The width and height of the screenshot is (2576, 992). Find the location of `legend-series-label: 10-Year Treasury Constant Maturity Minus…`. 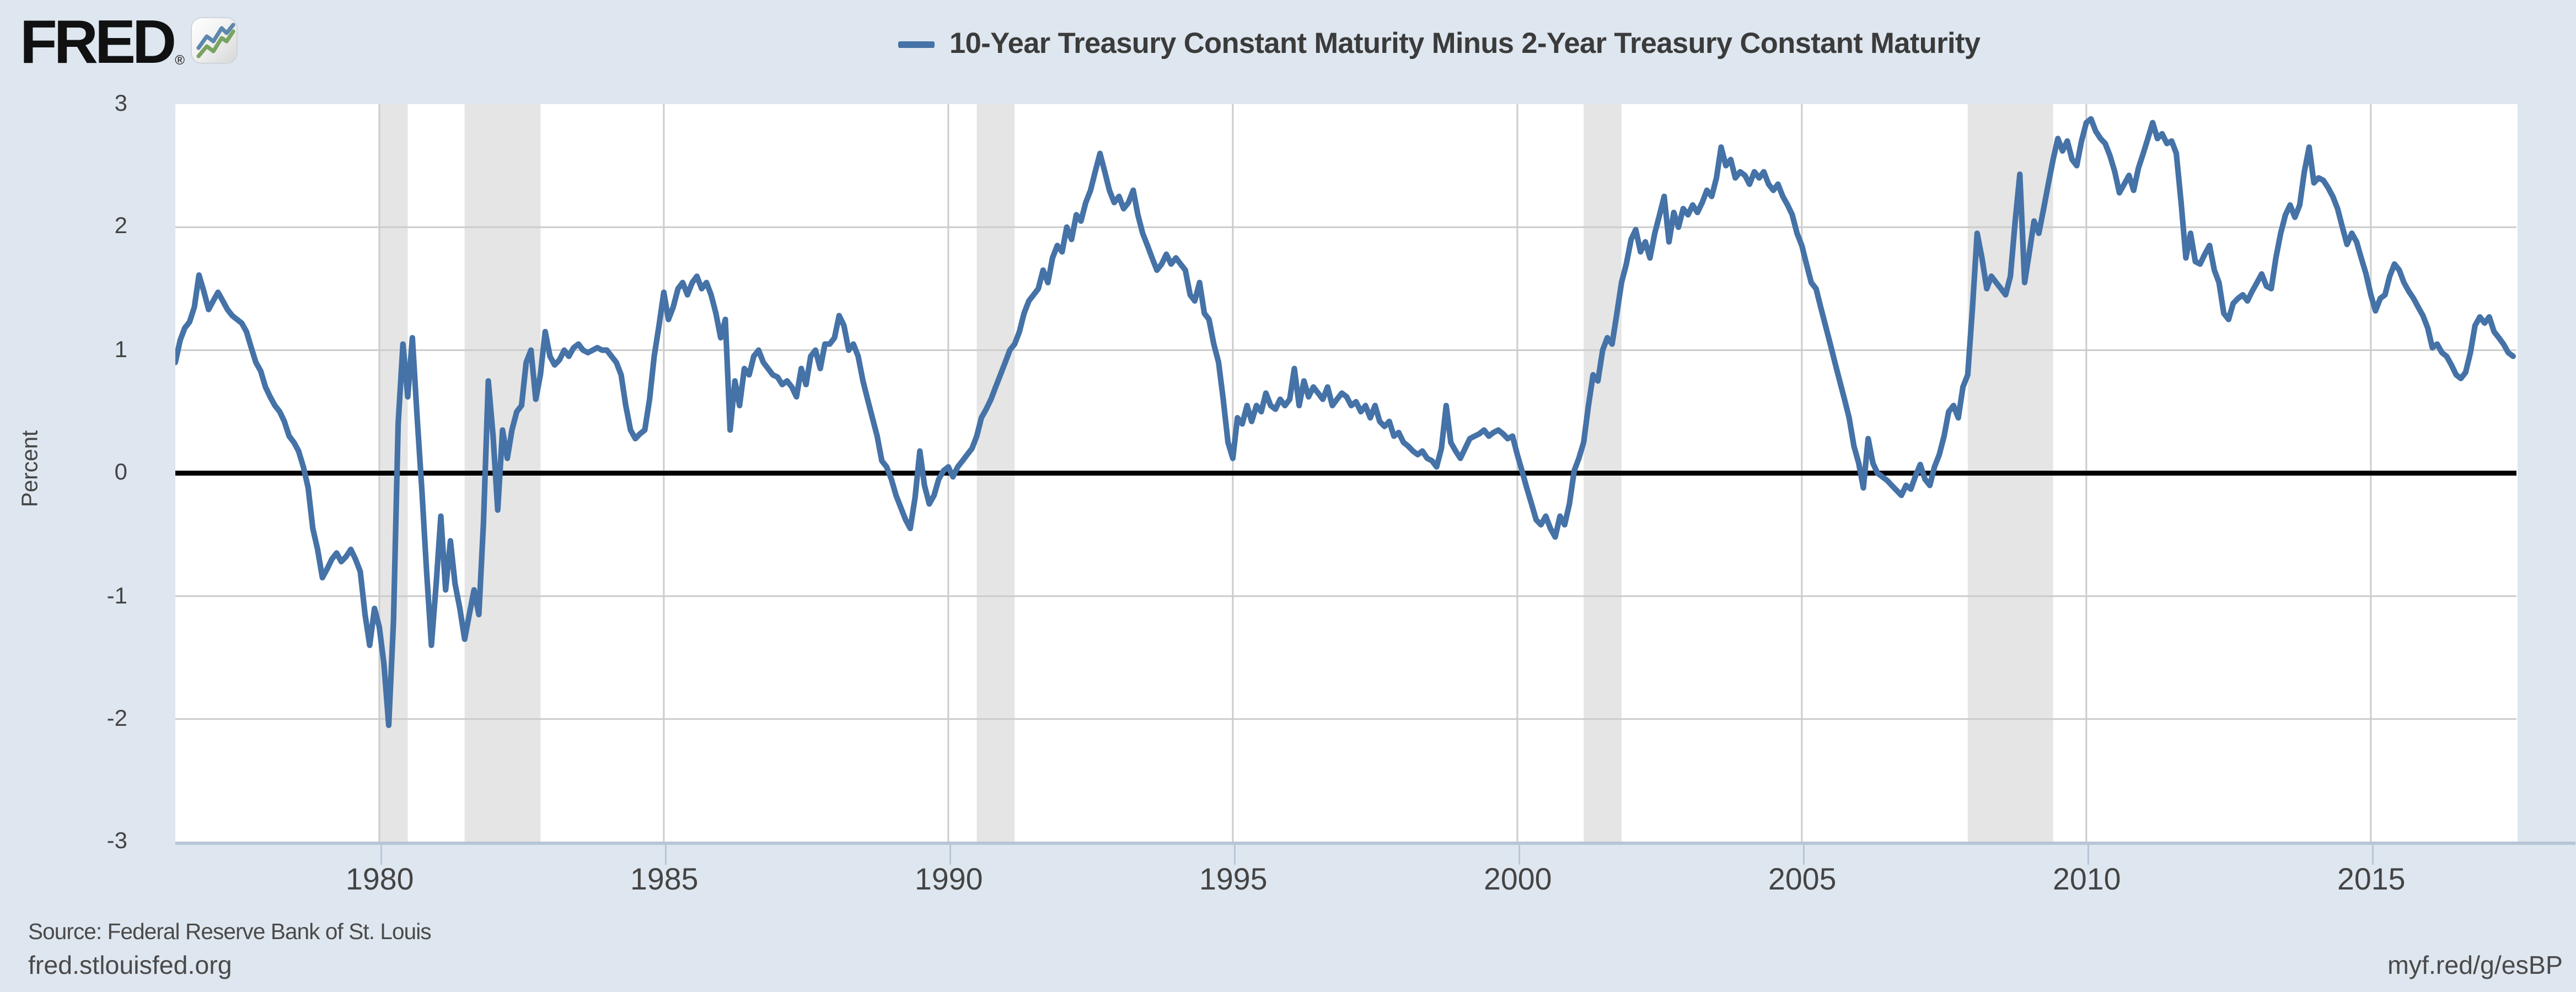

legend-series-label: 10-Year Treasury Constant Maturity Minus… is located at coordinates (1465, 43).